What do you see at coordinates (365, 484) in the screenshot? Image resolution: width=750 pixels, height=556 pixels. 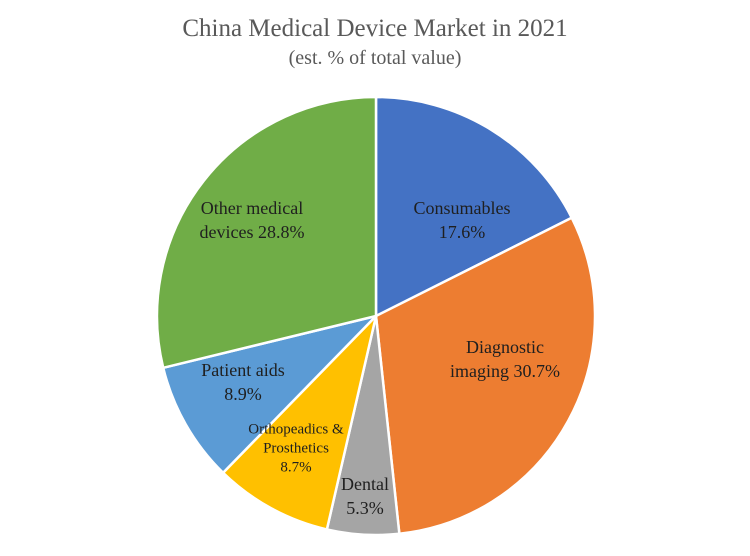 I see `slice-label-line: Dental` at bounding box center [365, 484].